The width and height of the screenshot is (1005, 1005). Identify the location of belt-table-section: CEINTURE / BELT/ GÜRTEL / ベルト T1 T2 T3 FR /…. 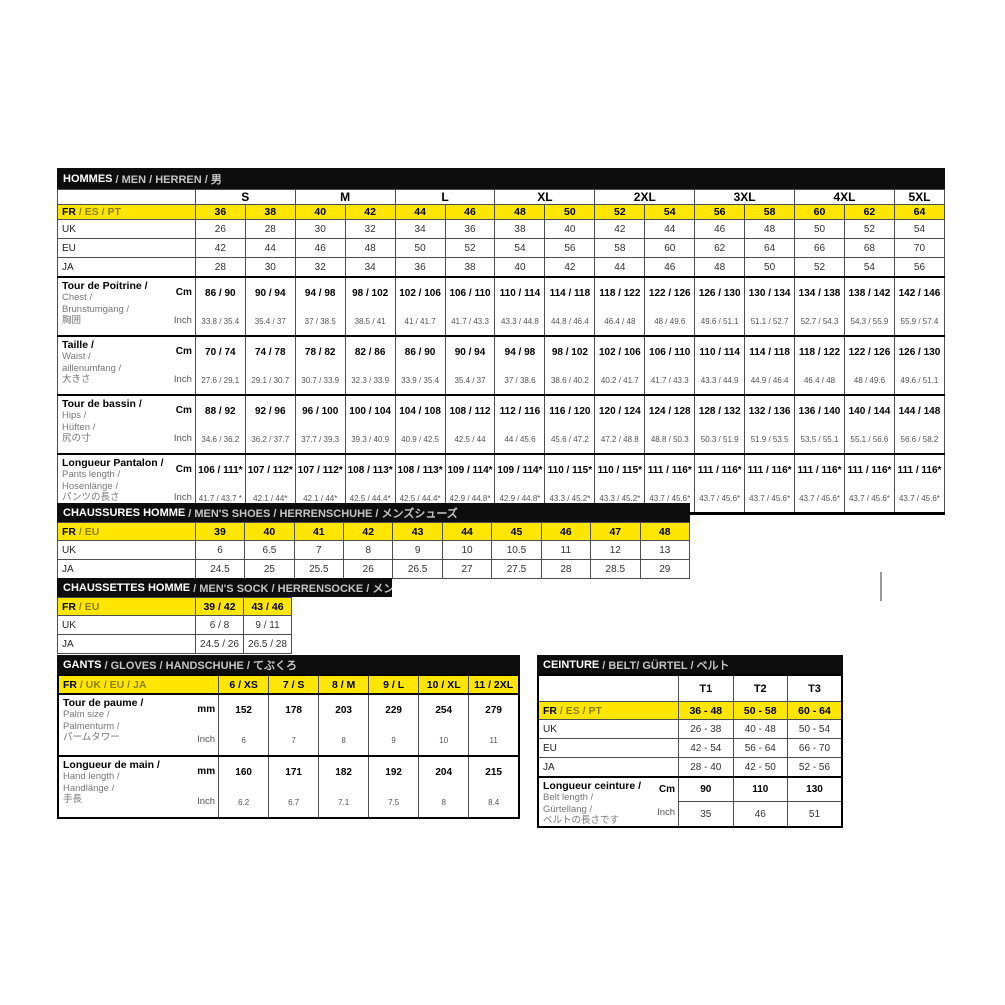
(690, 741).